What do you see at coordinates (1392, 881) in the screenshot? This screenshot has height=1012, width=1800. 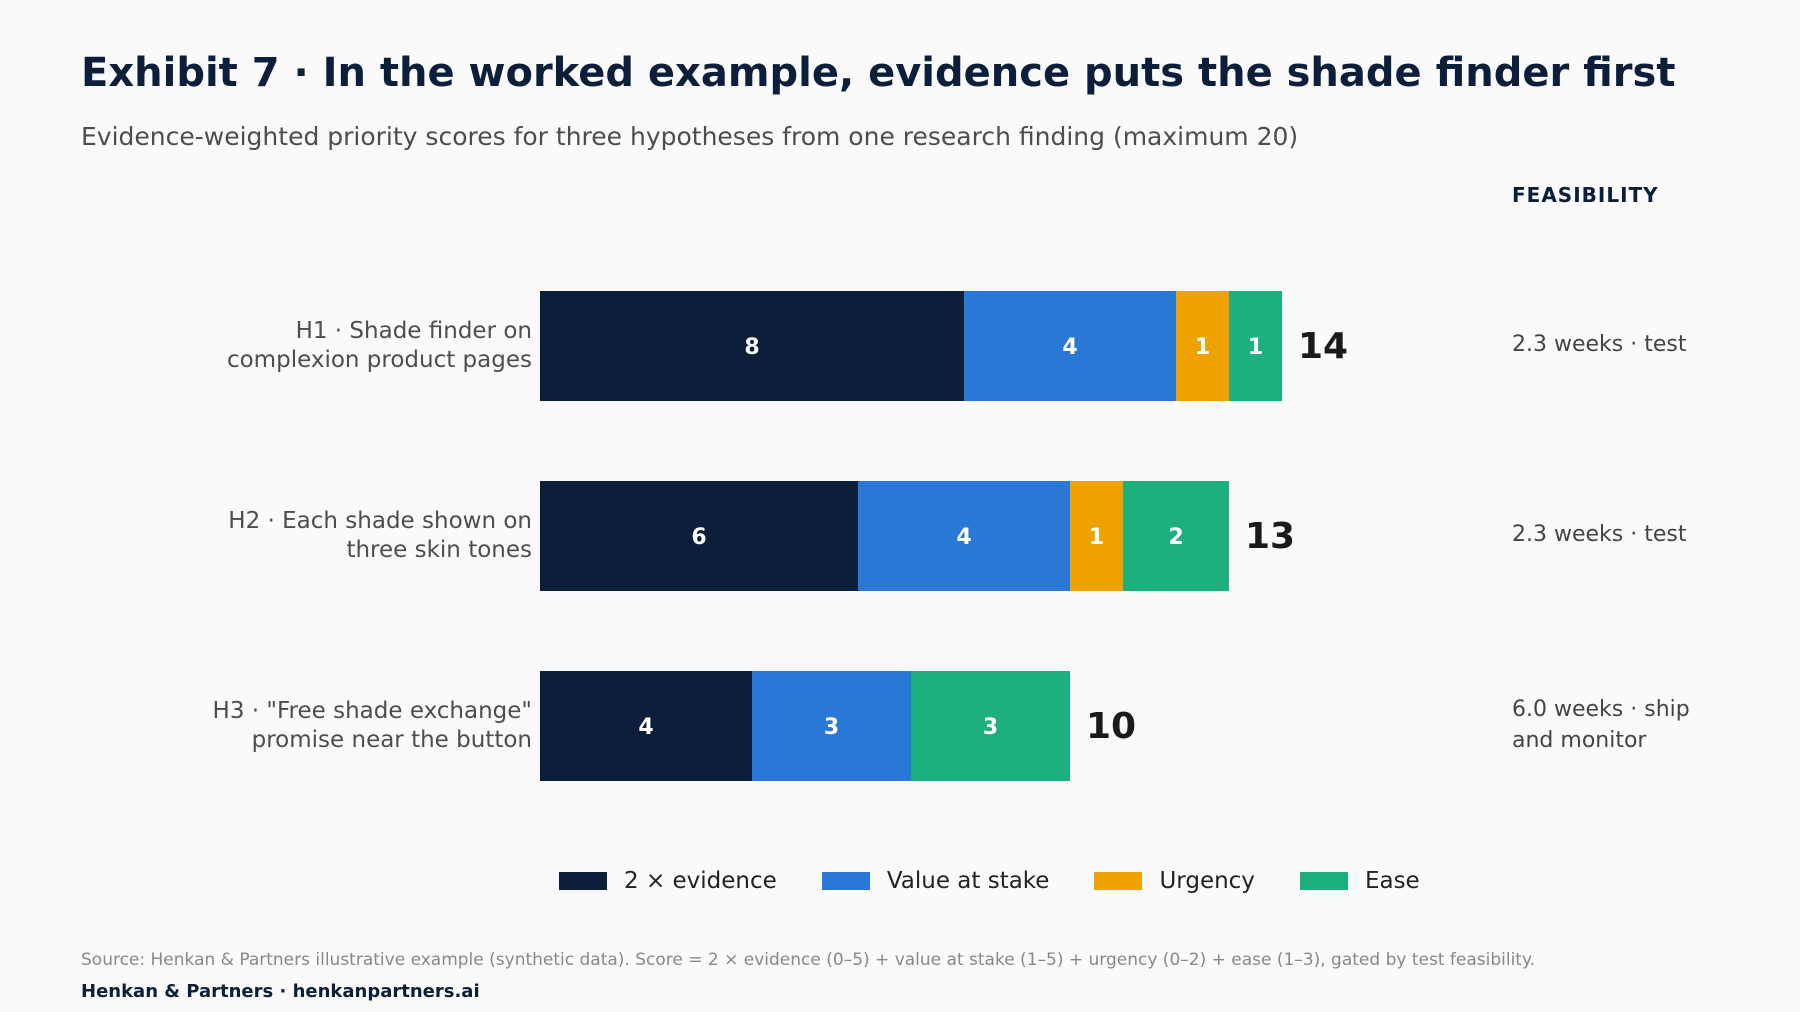 I see `legend-label: Ease` at bounding box center [1392, 881].